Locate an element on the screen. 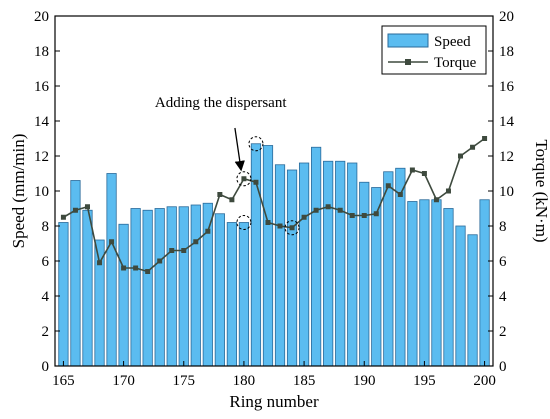 This screenshot has width=550, height=419. legend: Speed Torque is located at coordinates (434, 50).